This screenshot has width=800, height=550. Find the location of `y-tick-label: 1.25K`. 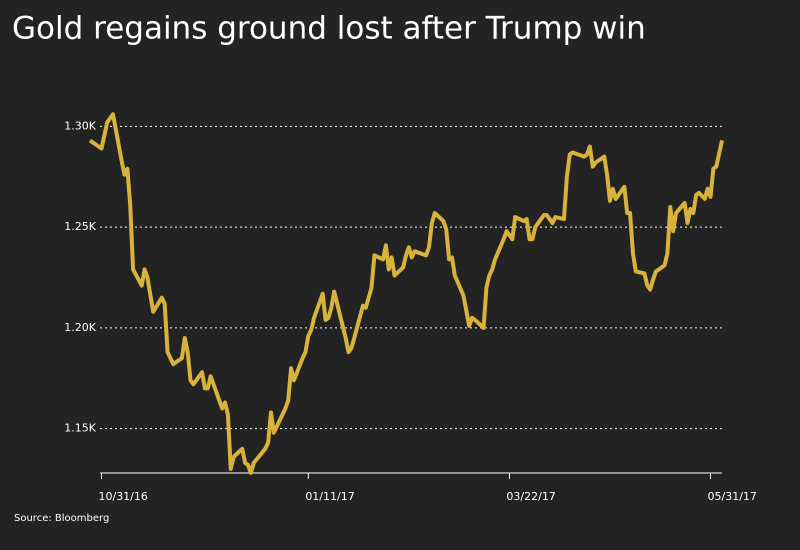

y-tick-label: 1.25K is located at coordinates (80, 226).